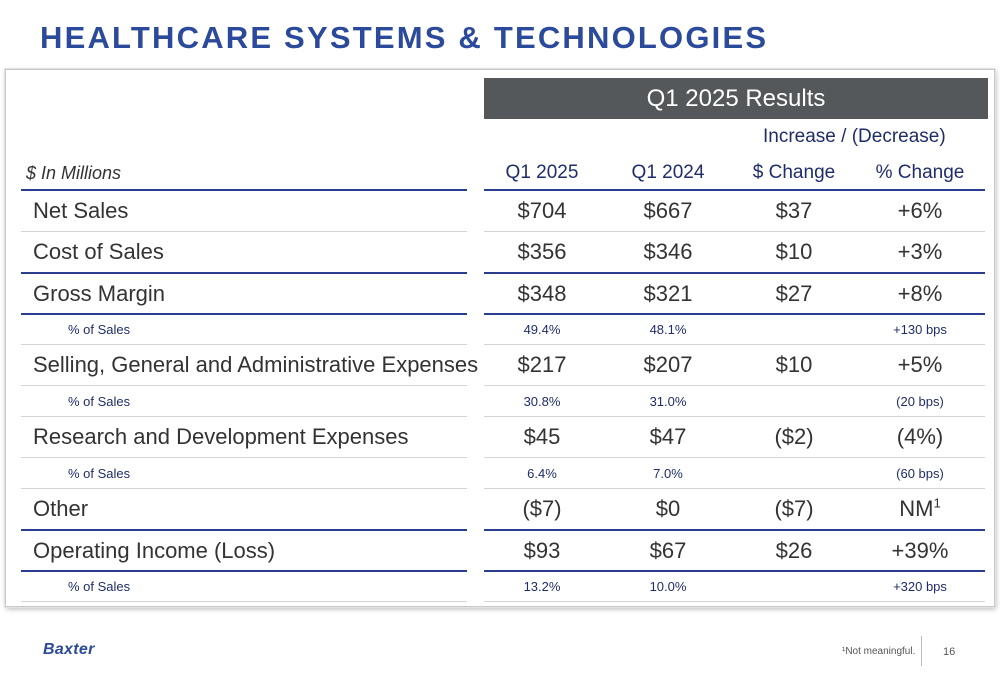 The width and height of the screenshot is (1000, 685). I want to click on table-row: % of Sales 13.2% 10.0% +320 bps, so click(500, 586).